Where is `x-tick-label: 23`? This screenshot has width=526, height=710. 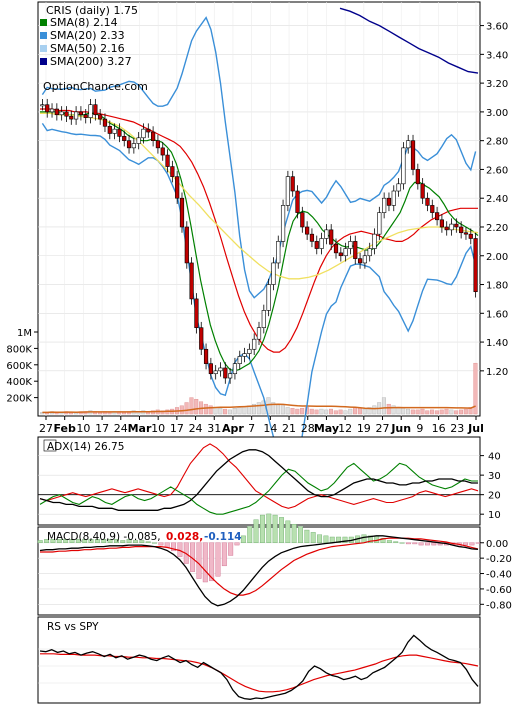 x-tick-label: 23 is located at coordinates (457, 428).